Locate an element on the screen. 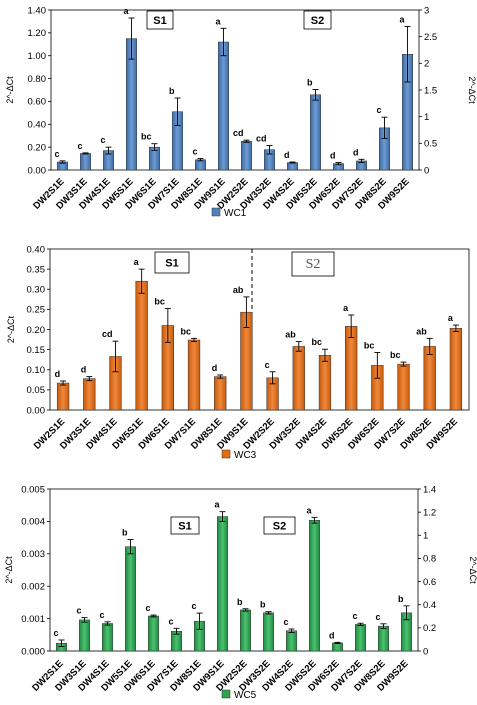  y-right-tick-label: 1.2 is located at coordinates (429, 512).